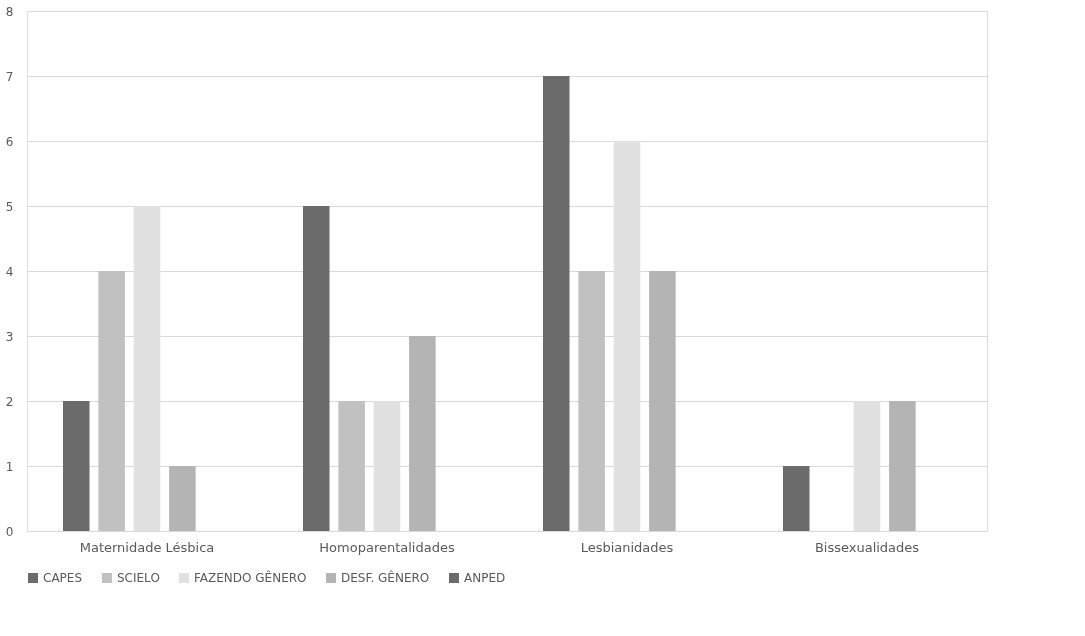 This screenshot has width=1085, height=636. What do you see at coordinates (867, 547) in the screenshot?
I see `x-tick-label: Bissexualidades` at bounding box center [867, 547].